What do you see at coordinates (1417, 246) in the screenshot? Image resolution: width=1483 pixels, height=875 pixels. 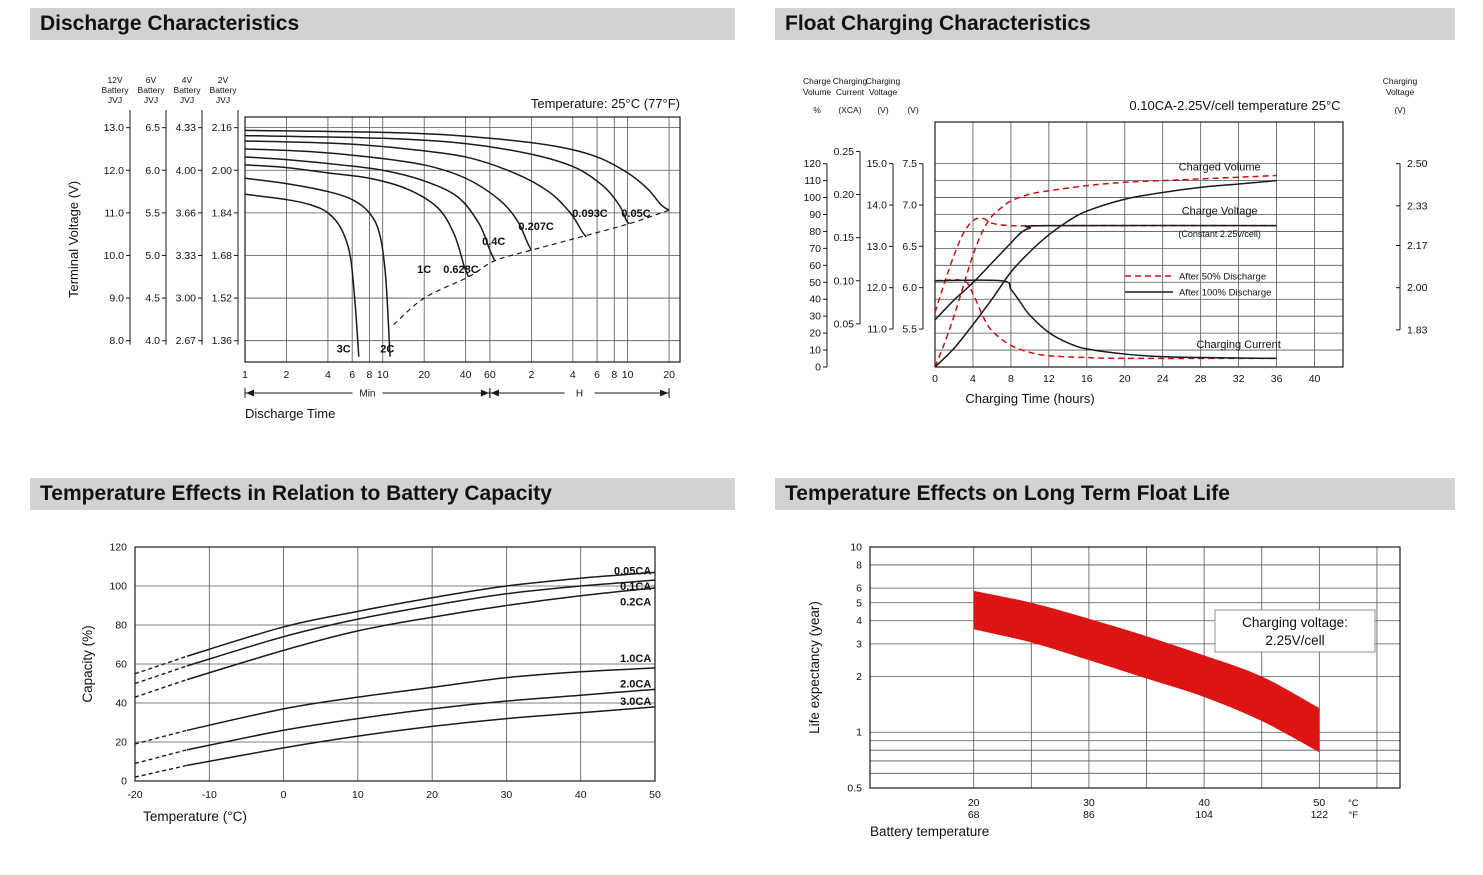 I see `svg-text: 2.17` at bounding box center [1417, 246].